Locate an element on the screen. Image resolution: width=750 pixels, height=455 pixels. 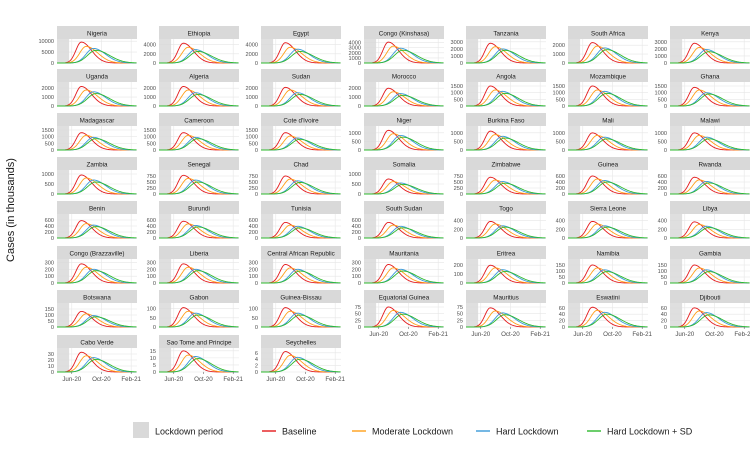
legend-label-moderate-lockdown: Moderate Lockdown is located at coordinates (412, 432).